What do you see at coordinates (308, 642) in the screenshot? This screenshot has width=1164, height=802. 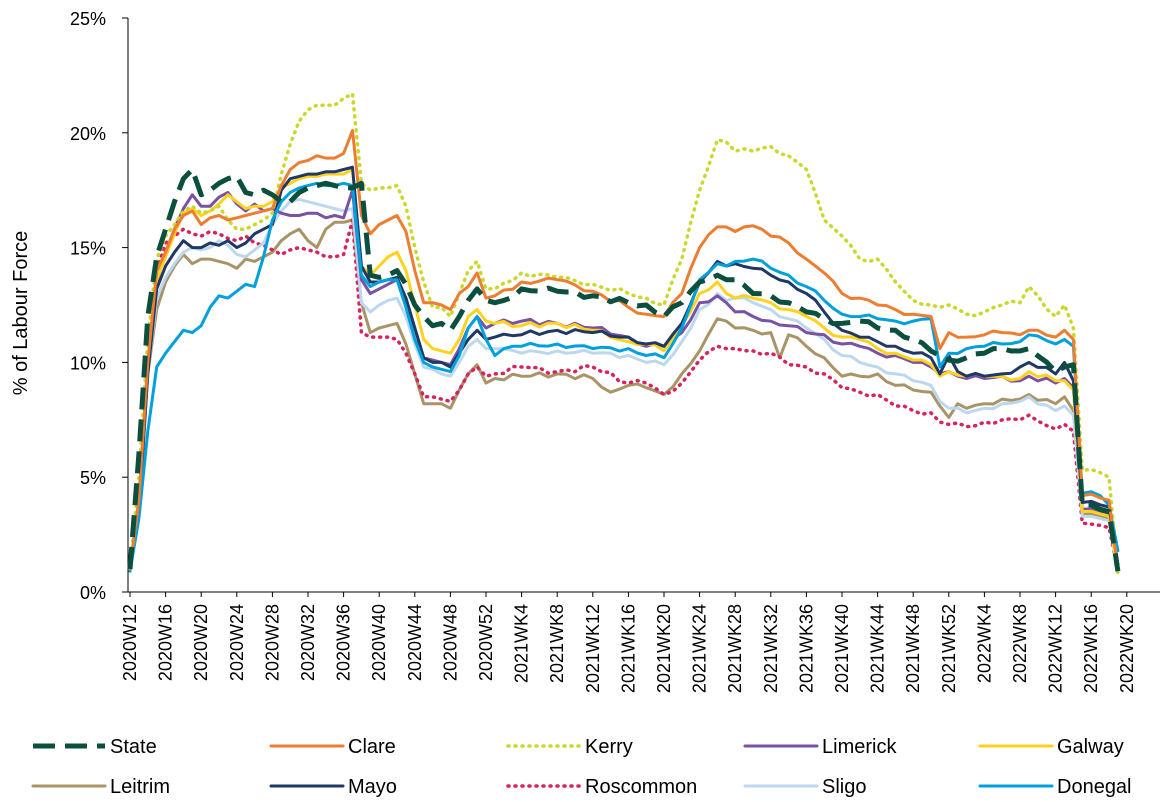 I see `x-tick-label: 2020W32` at bounding box center [308, 642].